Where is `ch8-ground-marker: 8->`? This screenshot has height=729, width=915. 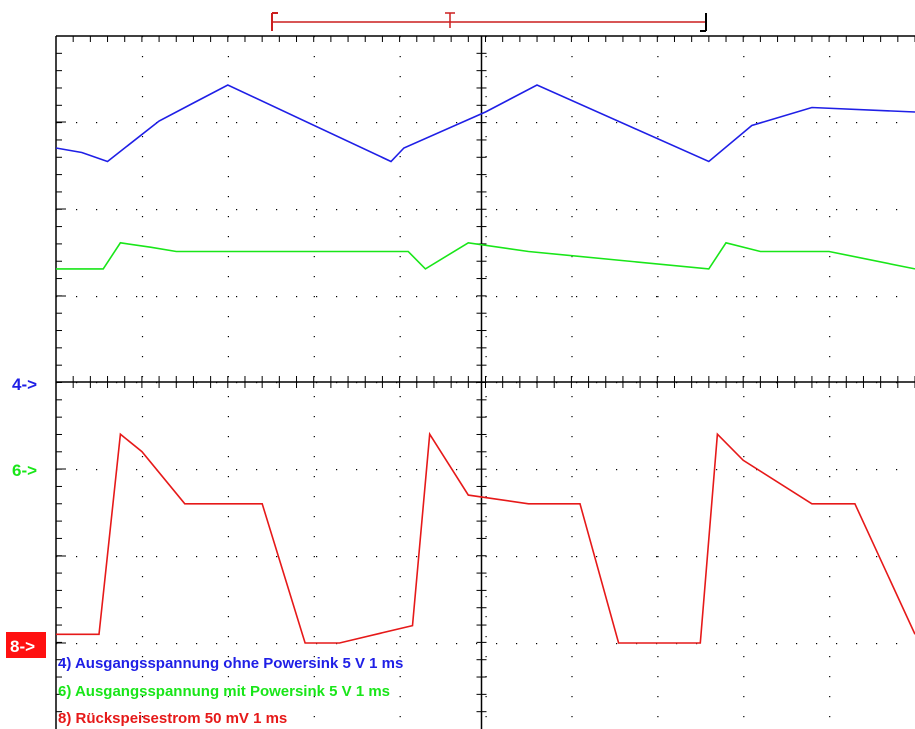 ch8-ground-marker: 8-> is located at coordinates (22, 646).